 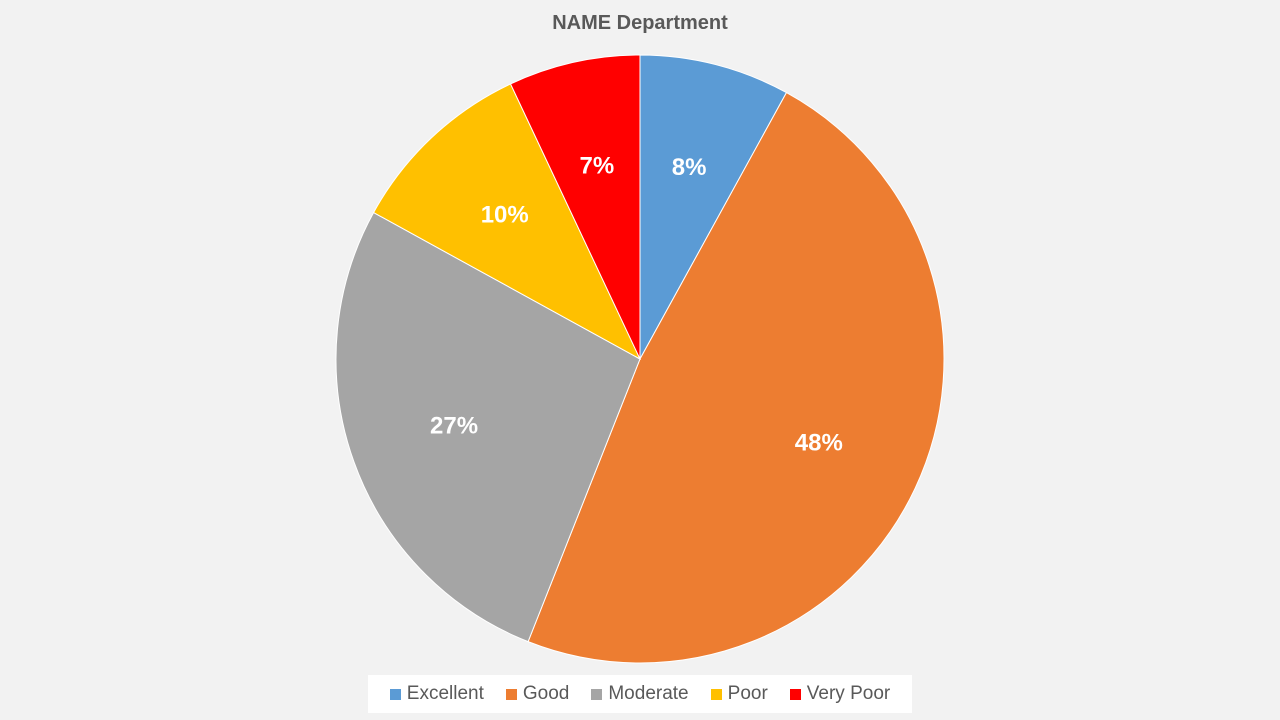 I want to click on legend: Excellent Good Moderate Poor Very Poor, so click(x=640, y=694).